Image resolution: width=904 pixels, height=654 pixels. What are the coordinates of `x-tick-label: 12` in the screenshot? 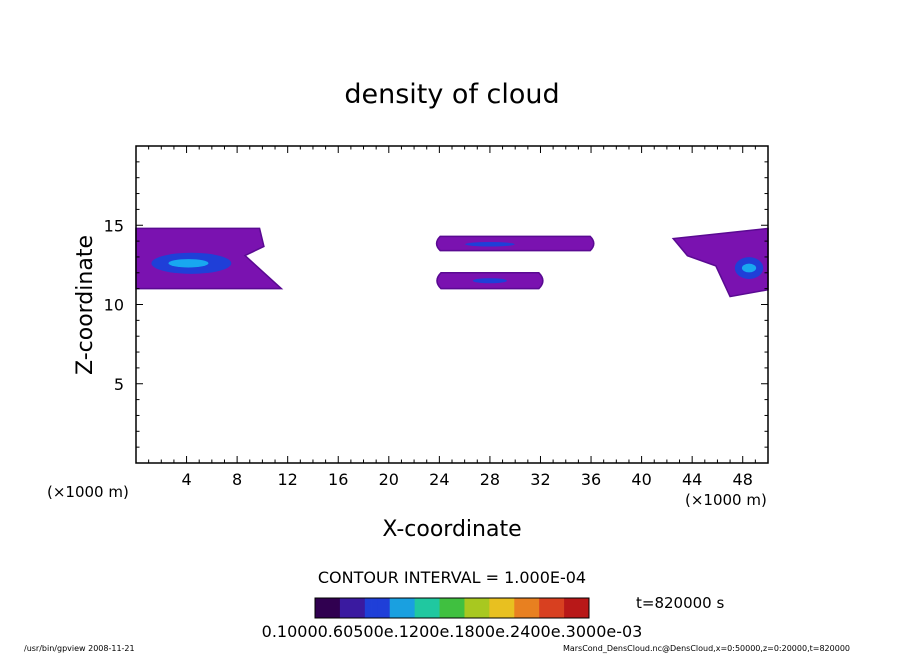 It's located at (288, 479).